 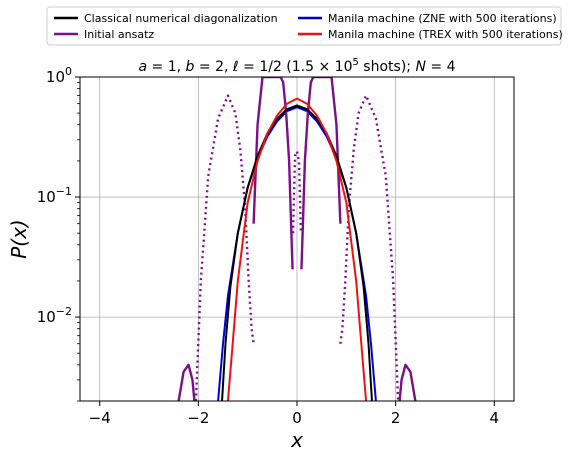 I want to click on y-tick-label: 10⁻², so click(x=54, y=315).